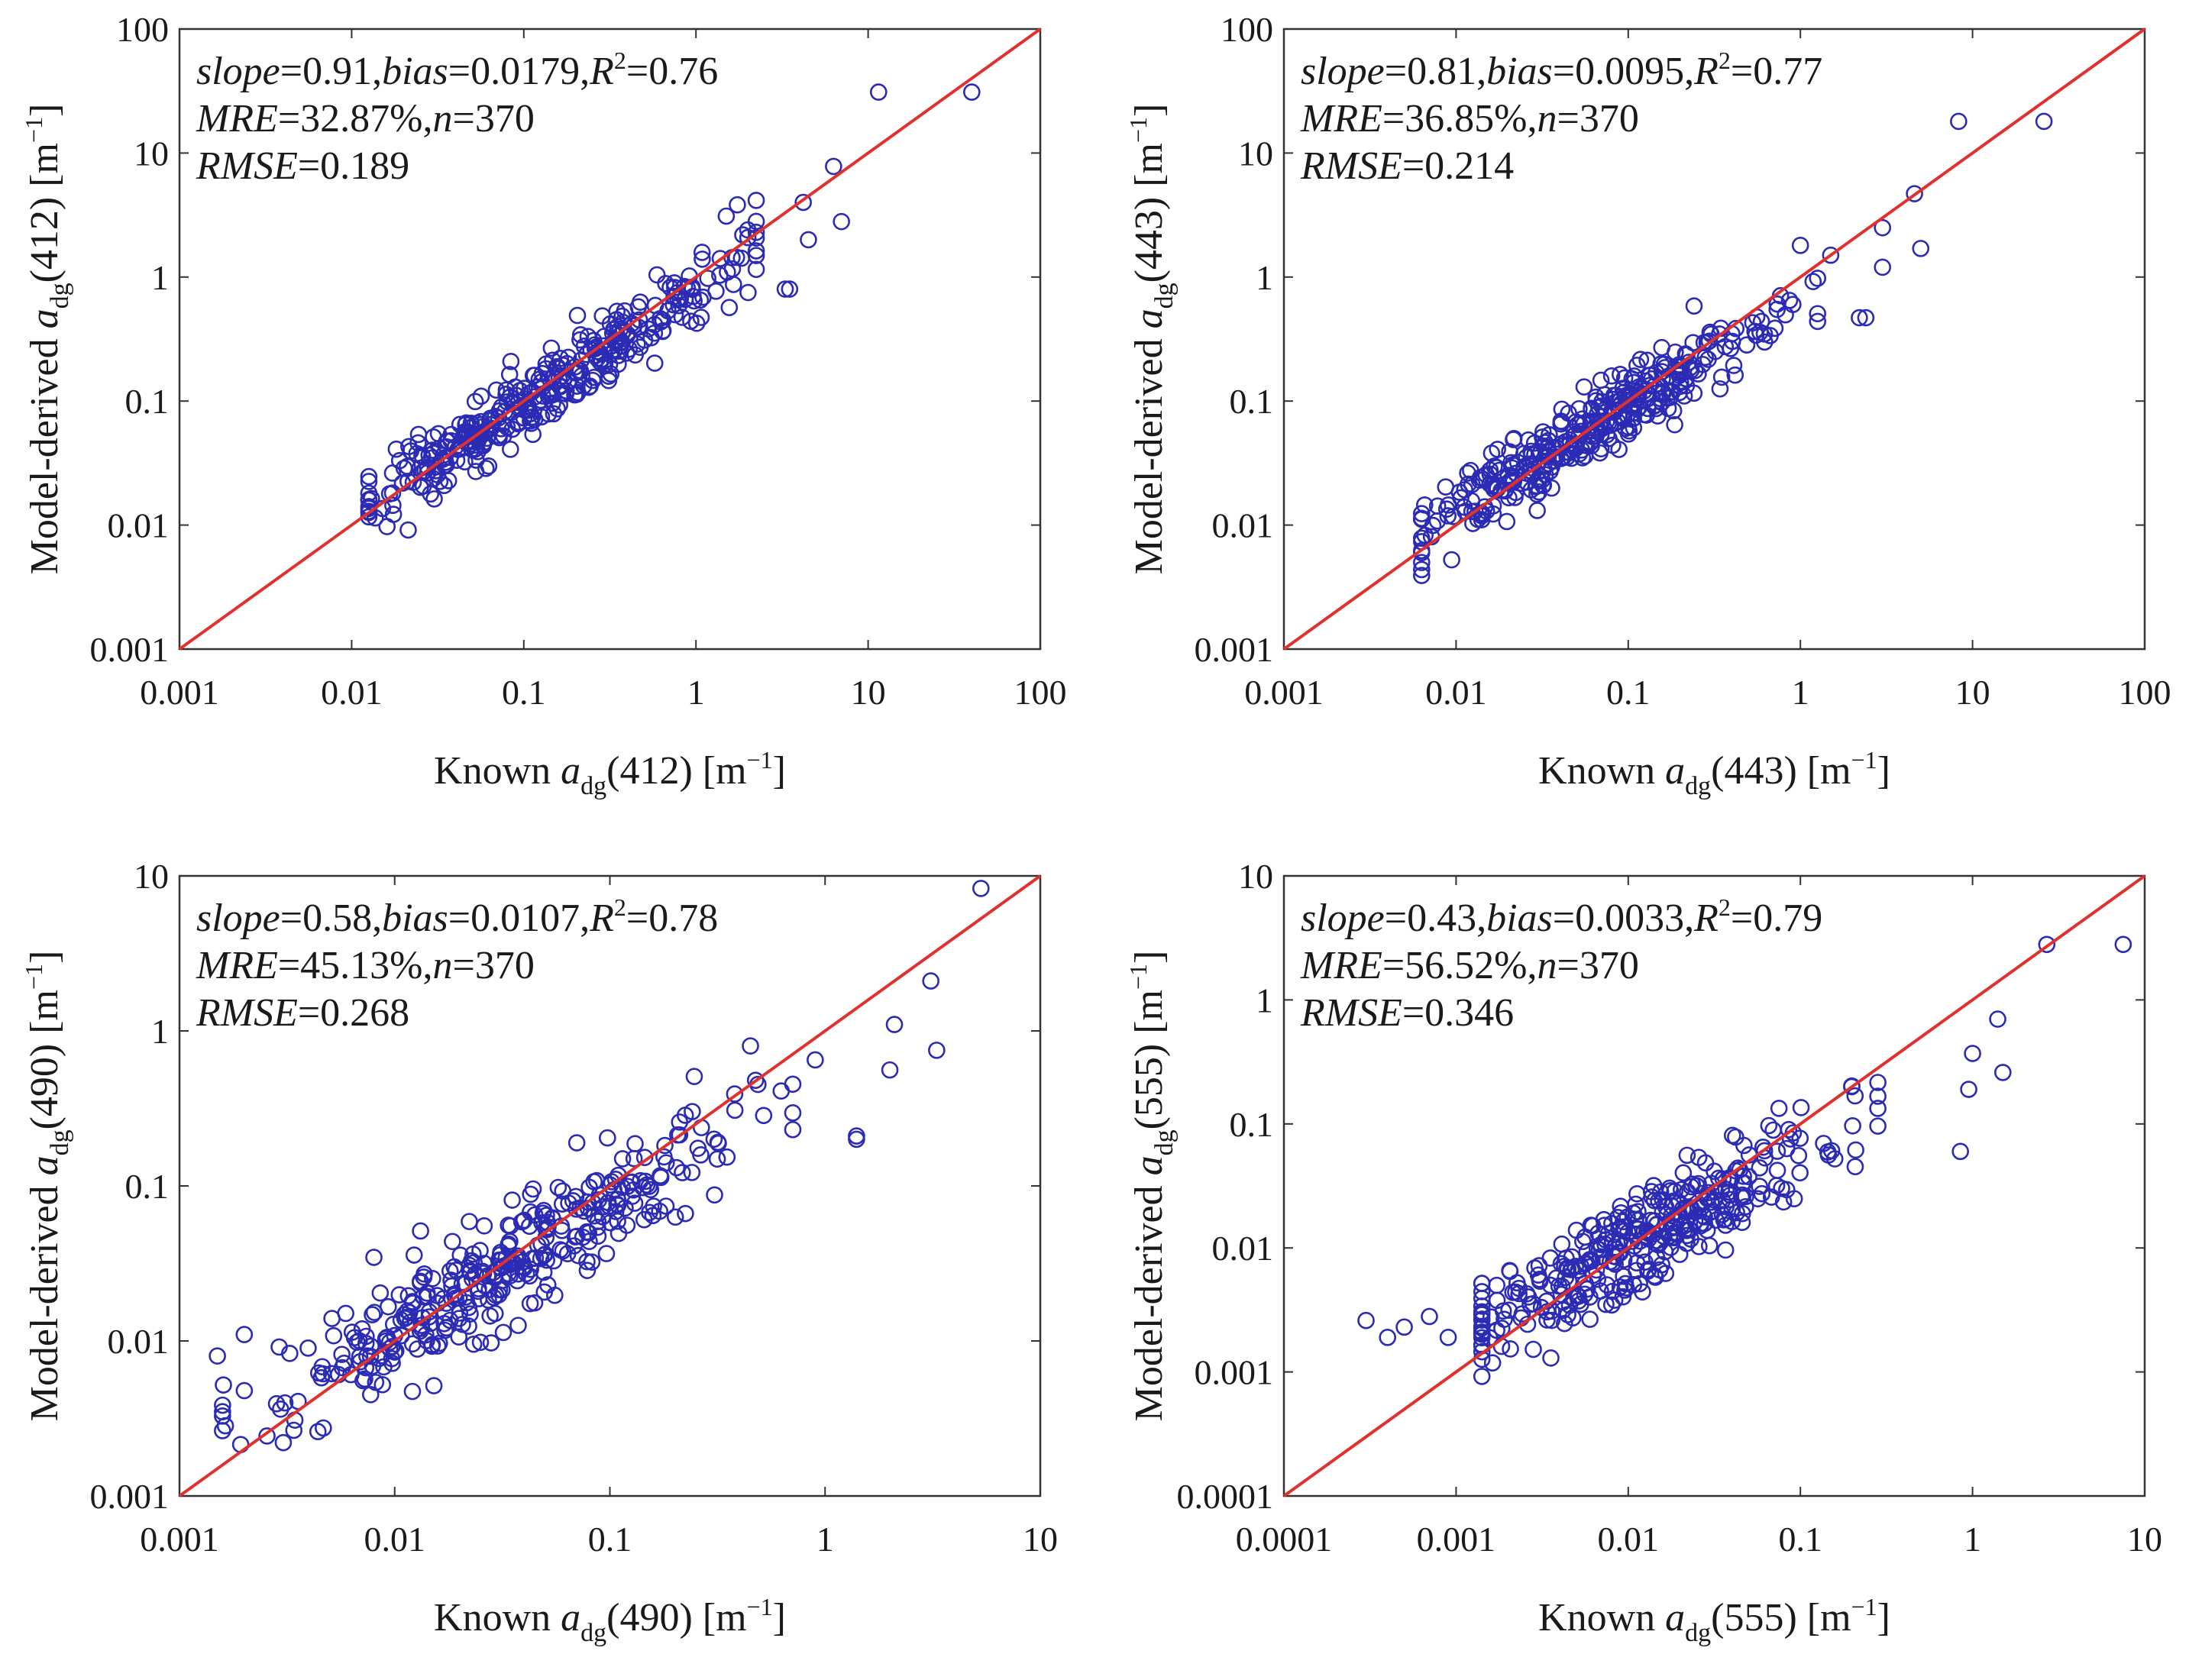  Describe the element at coordinates (365, 119) in the screenshot. I see `stats-line-2: MRE=32.87%,n=370` at that location.